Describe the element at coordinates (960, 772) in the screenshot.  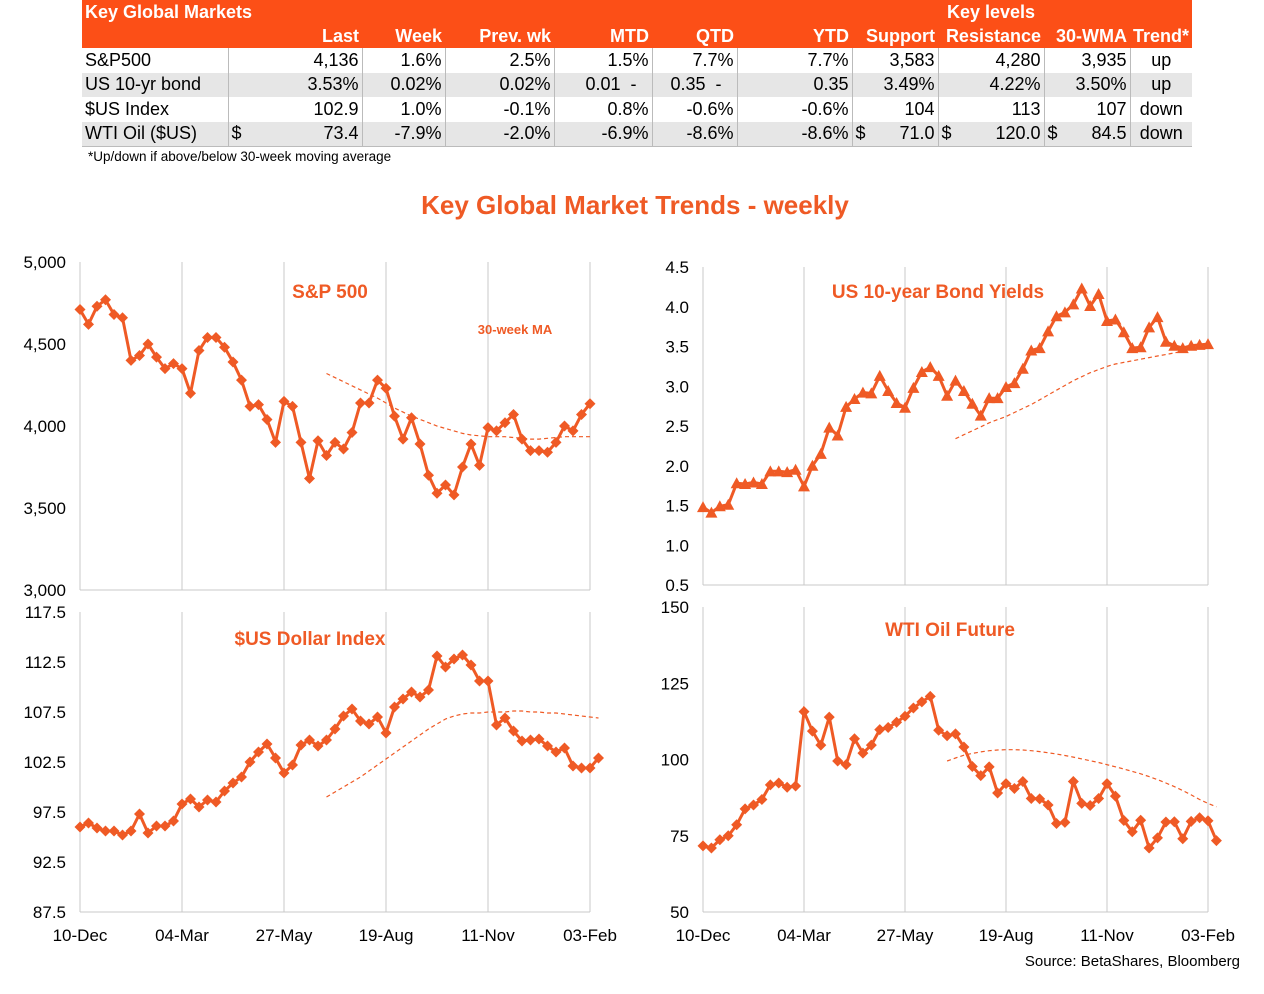
I see `series-line` at that location.